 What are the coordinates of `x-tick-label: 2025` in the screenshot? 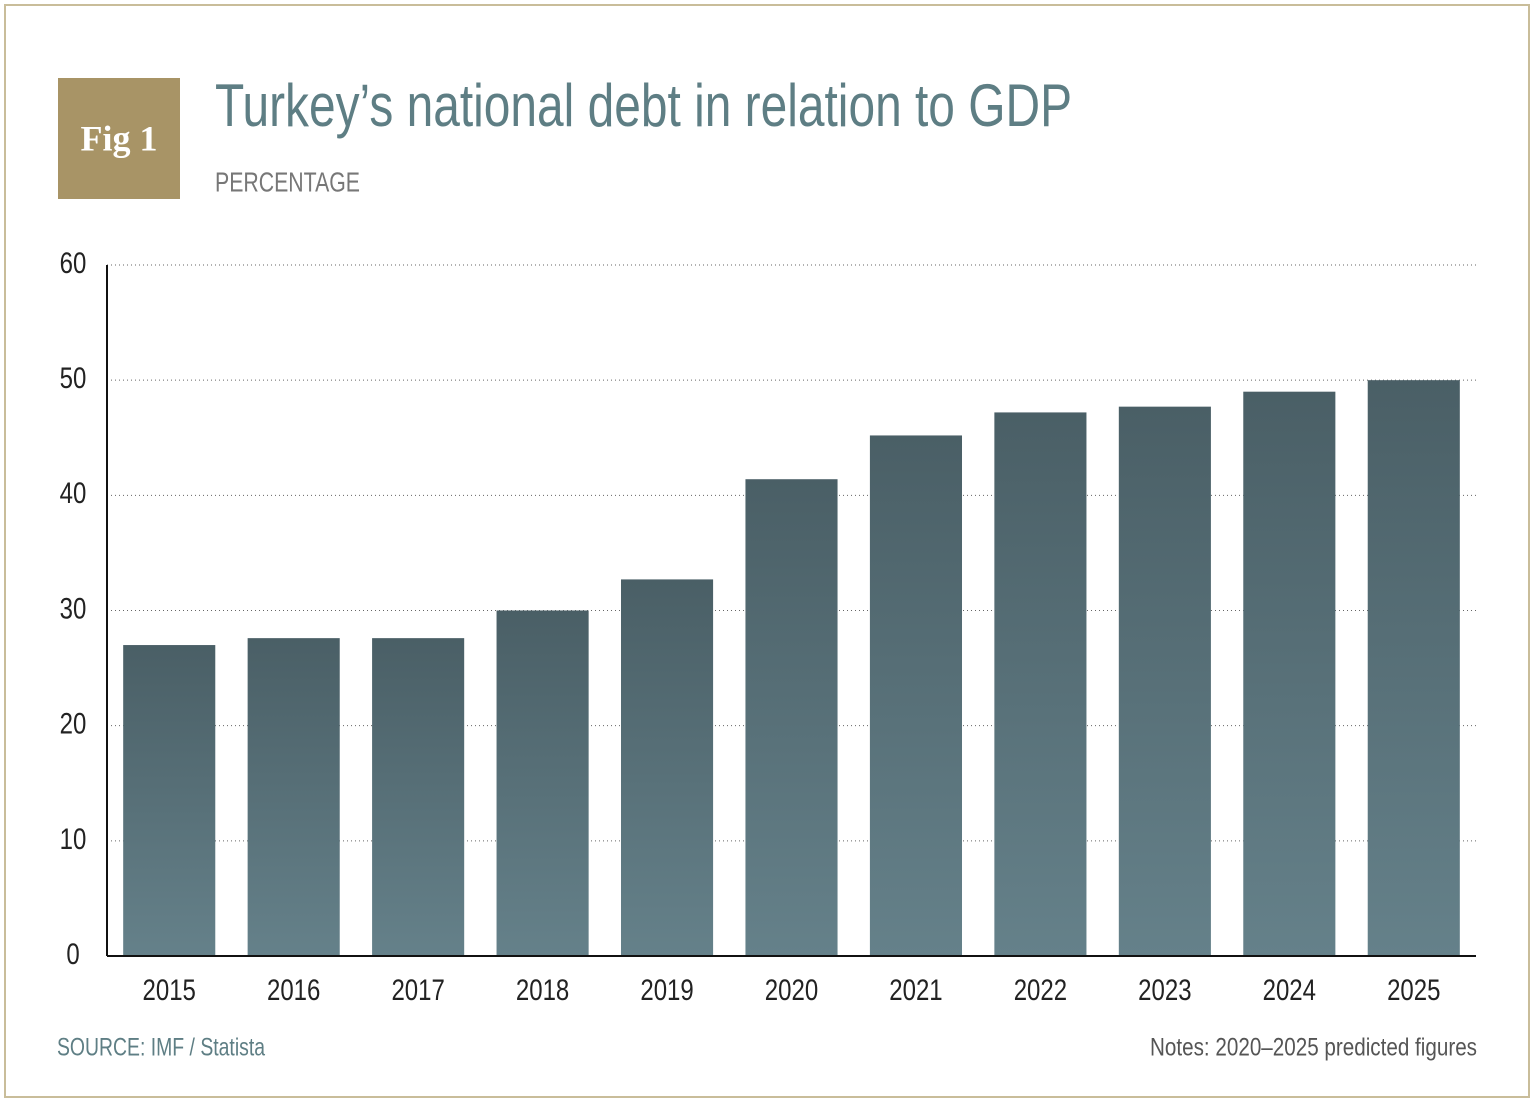 It's located at (1413, 989).